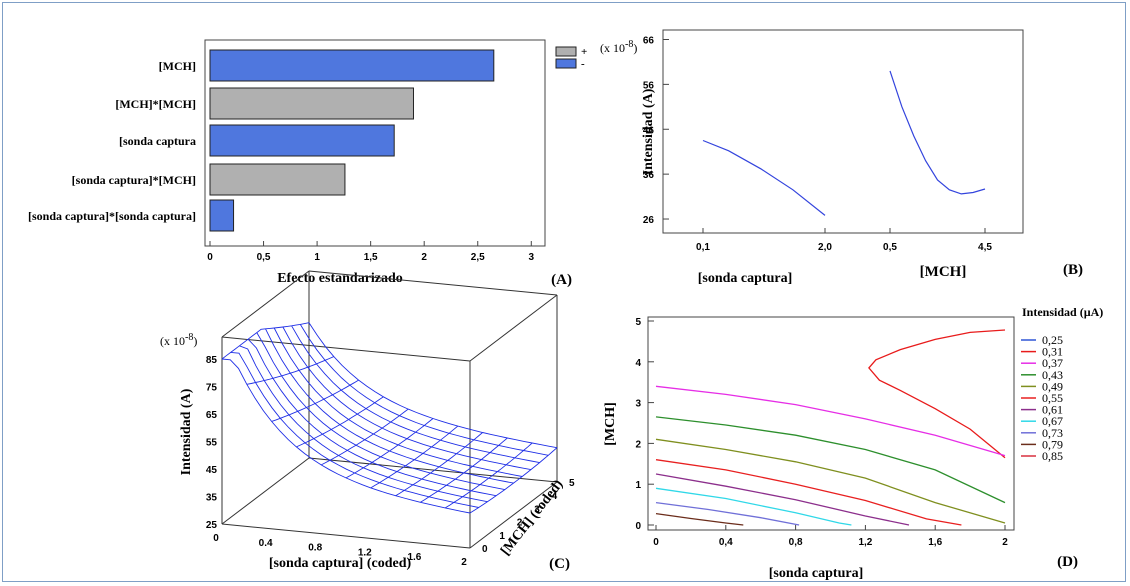  I want to click on z-tick-label-5: 75, so click(212, 388).